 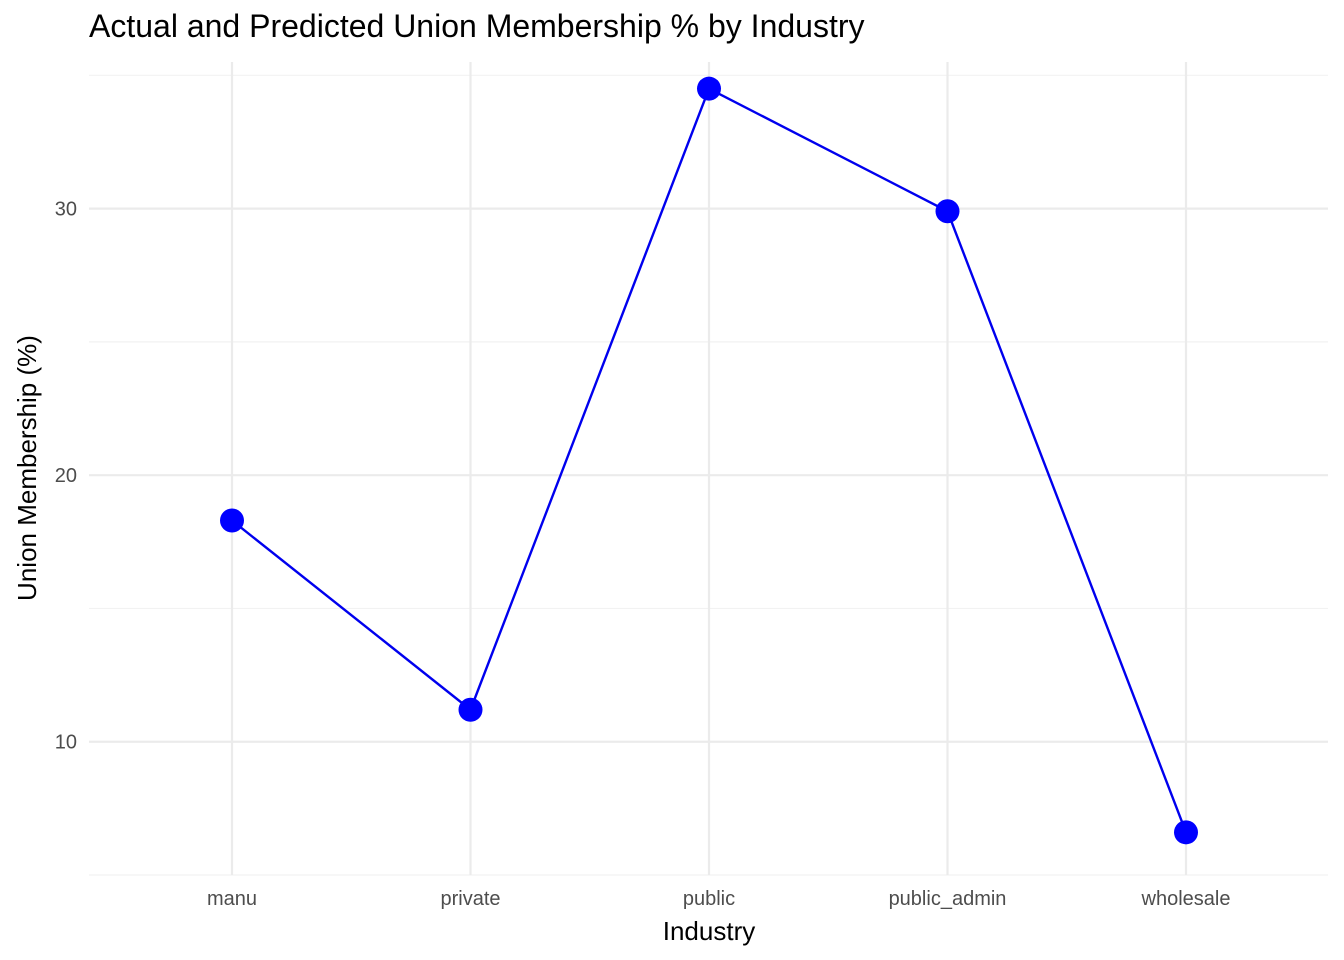 I want to click on x-tick-label: private, so click(x=470, y=899).